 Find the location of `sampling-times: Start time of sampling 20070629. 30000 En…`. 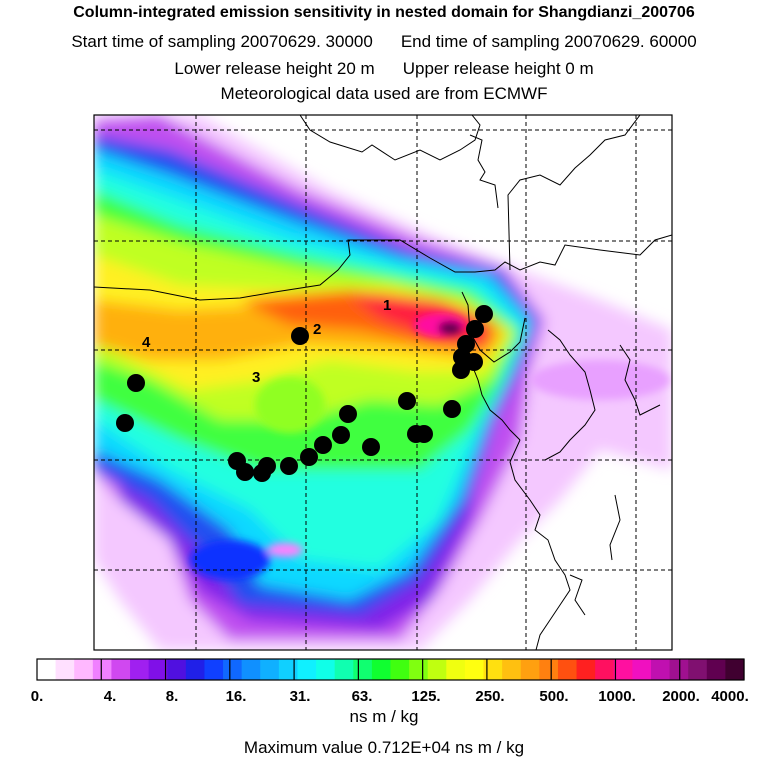

sampling-times: Start time of sampling 20070629. 30000 En… is located at coordinates (384, 42).